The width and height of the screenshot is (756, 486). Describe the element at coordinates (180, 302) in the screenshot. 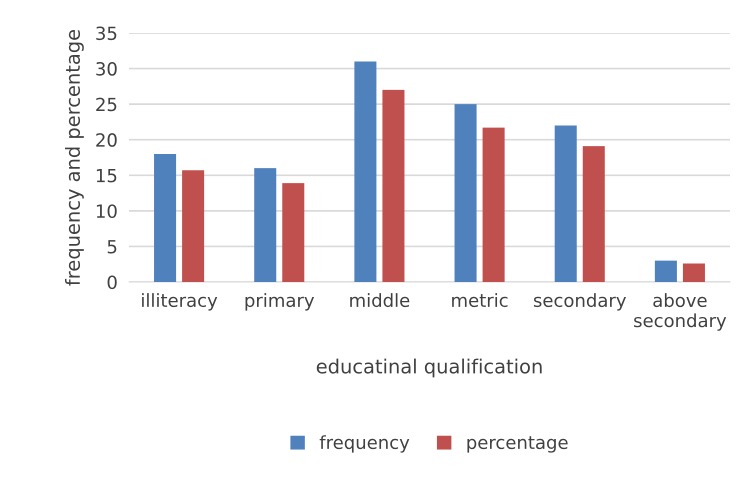

I see `x-tick-label: illiteracy` at that location.